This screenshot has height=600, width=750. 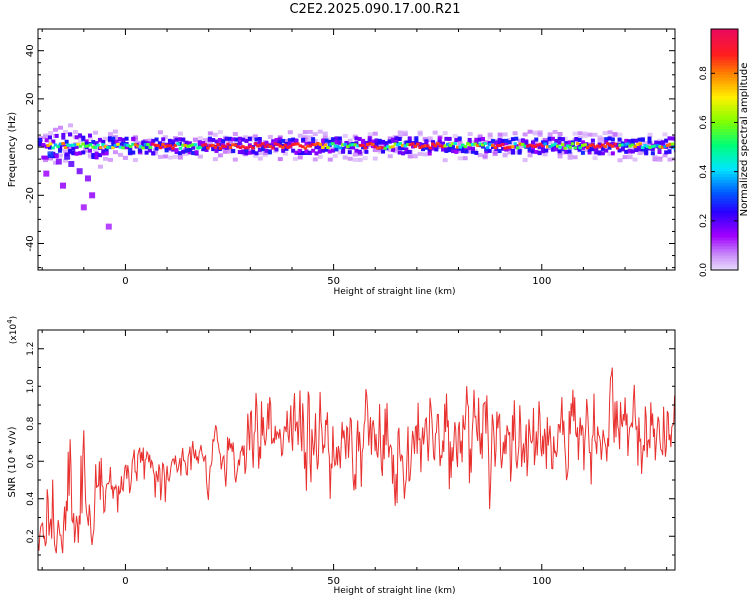 I want to click on colorbar-frame, so click(x=724, y=149).